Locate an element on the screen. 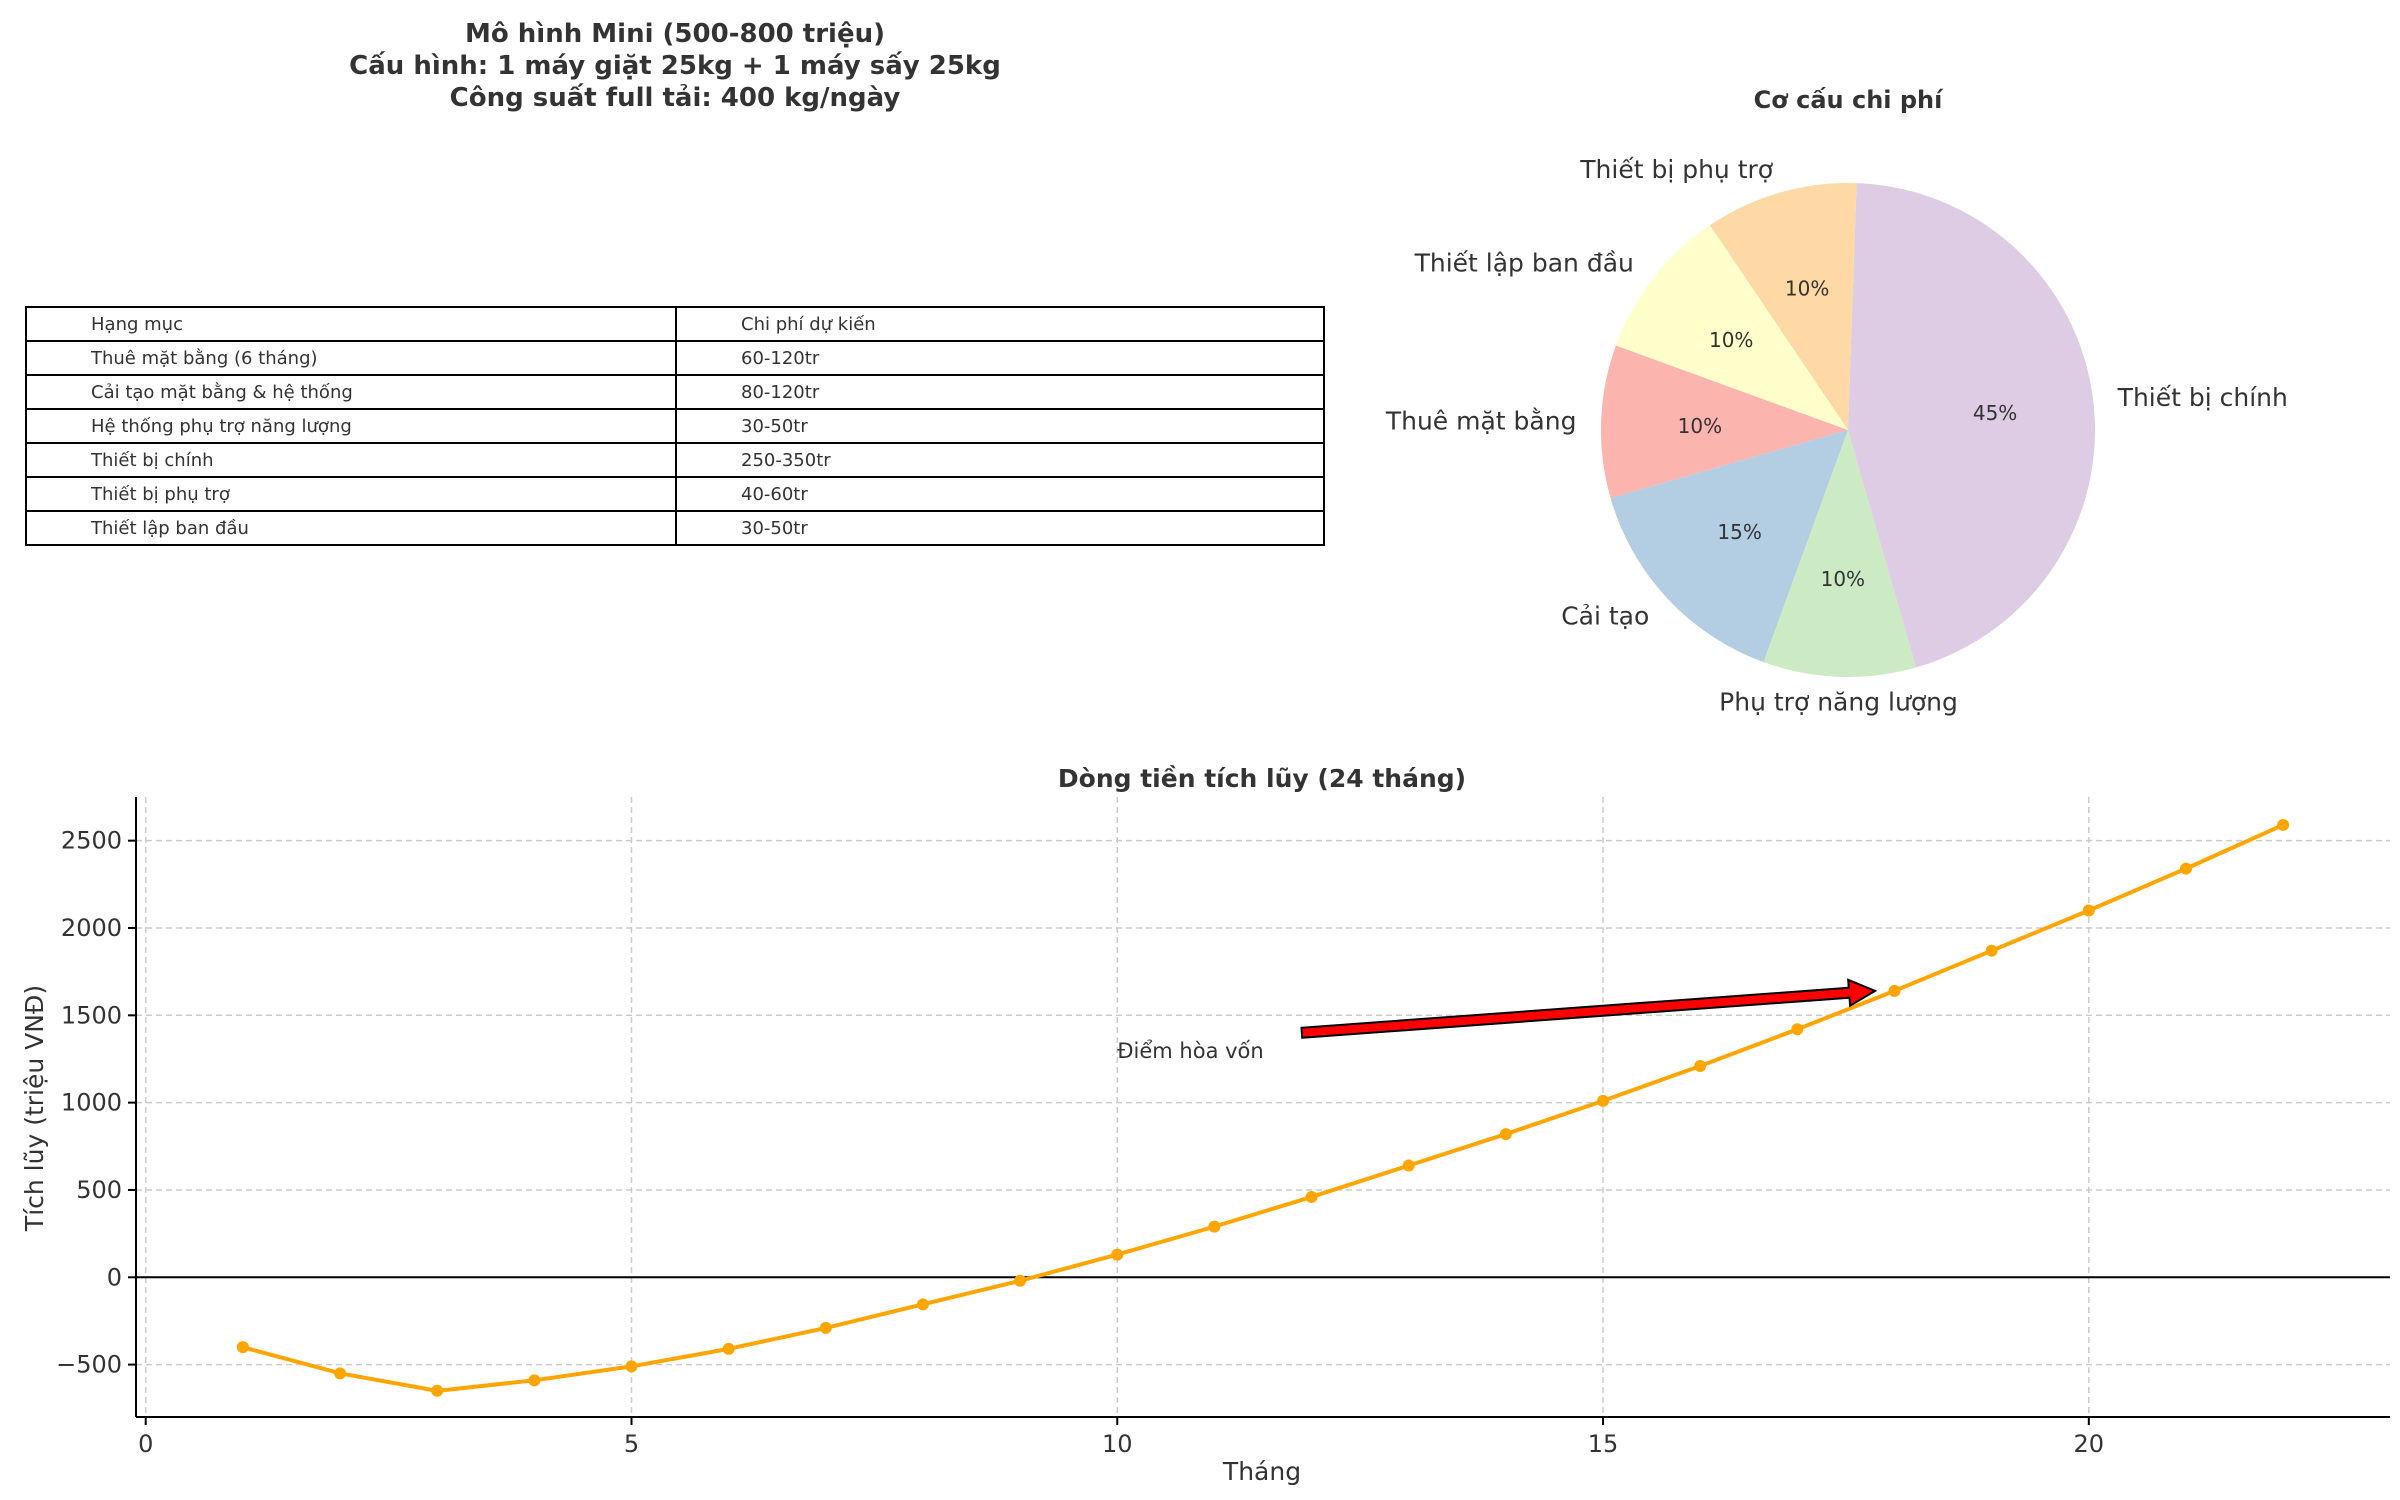 The image size is (2400, 1500). table-cell-cost: 60-120tr is located at coordinates (1000, 358).